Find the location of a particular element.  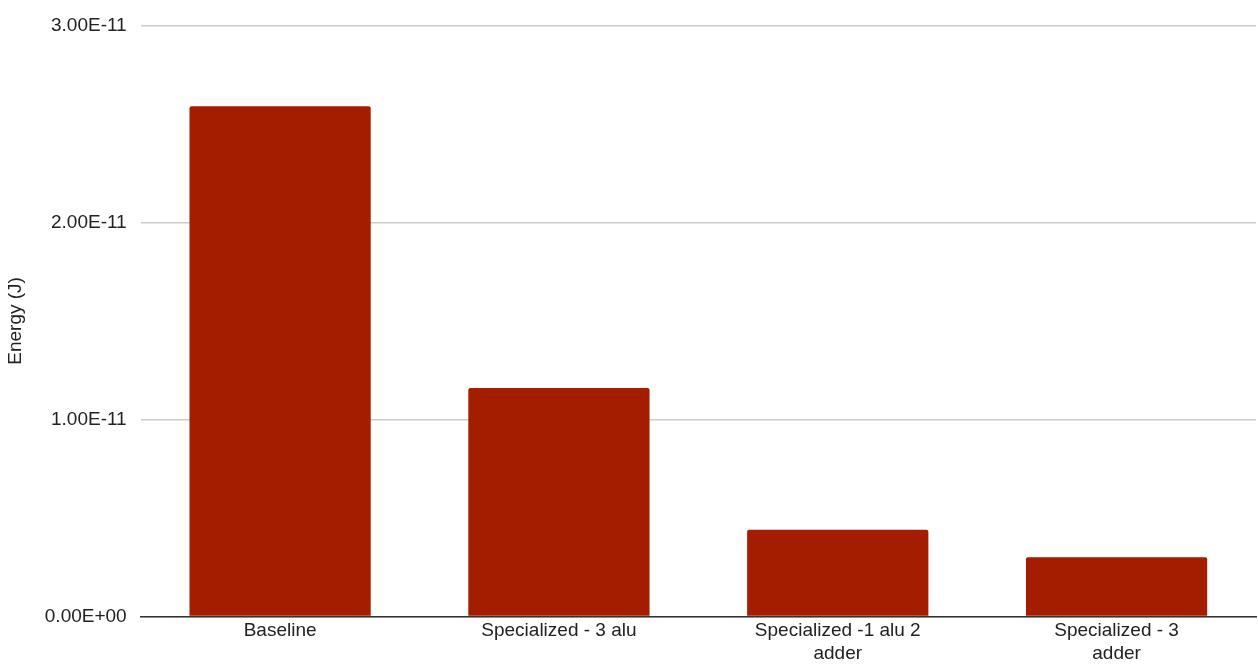

y-tick-label: 0.00E+00 is located at coordinates (85, 615).